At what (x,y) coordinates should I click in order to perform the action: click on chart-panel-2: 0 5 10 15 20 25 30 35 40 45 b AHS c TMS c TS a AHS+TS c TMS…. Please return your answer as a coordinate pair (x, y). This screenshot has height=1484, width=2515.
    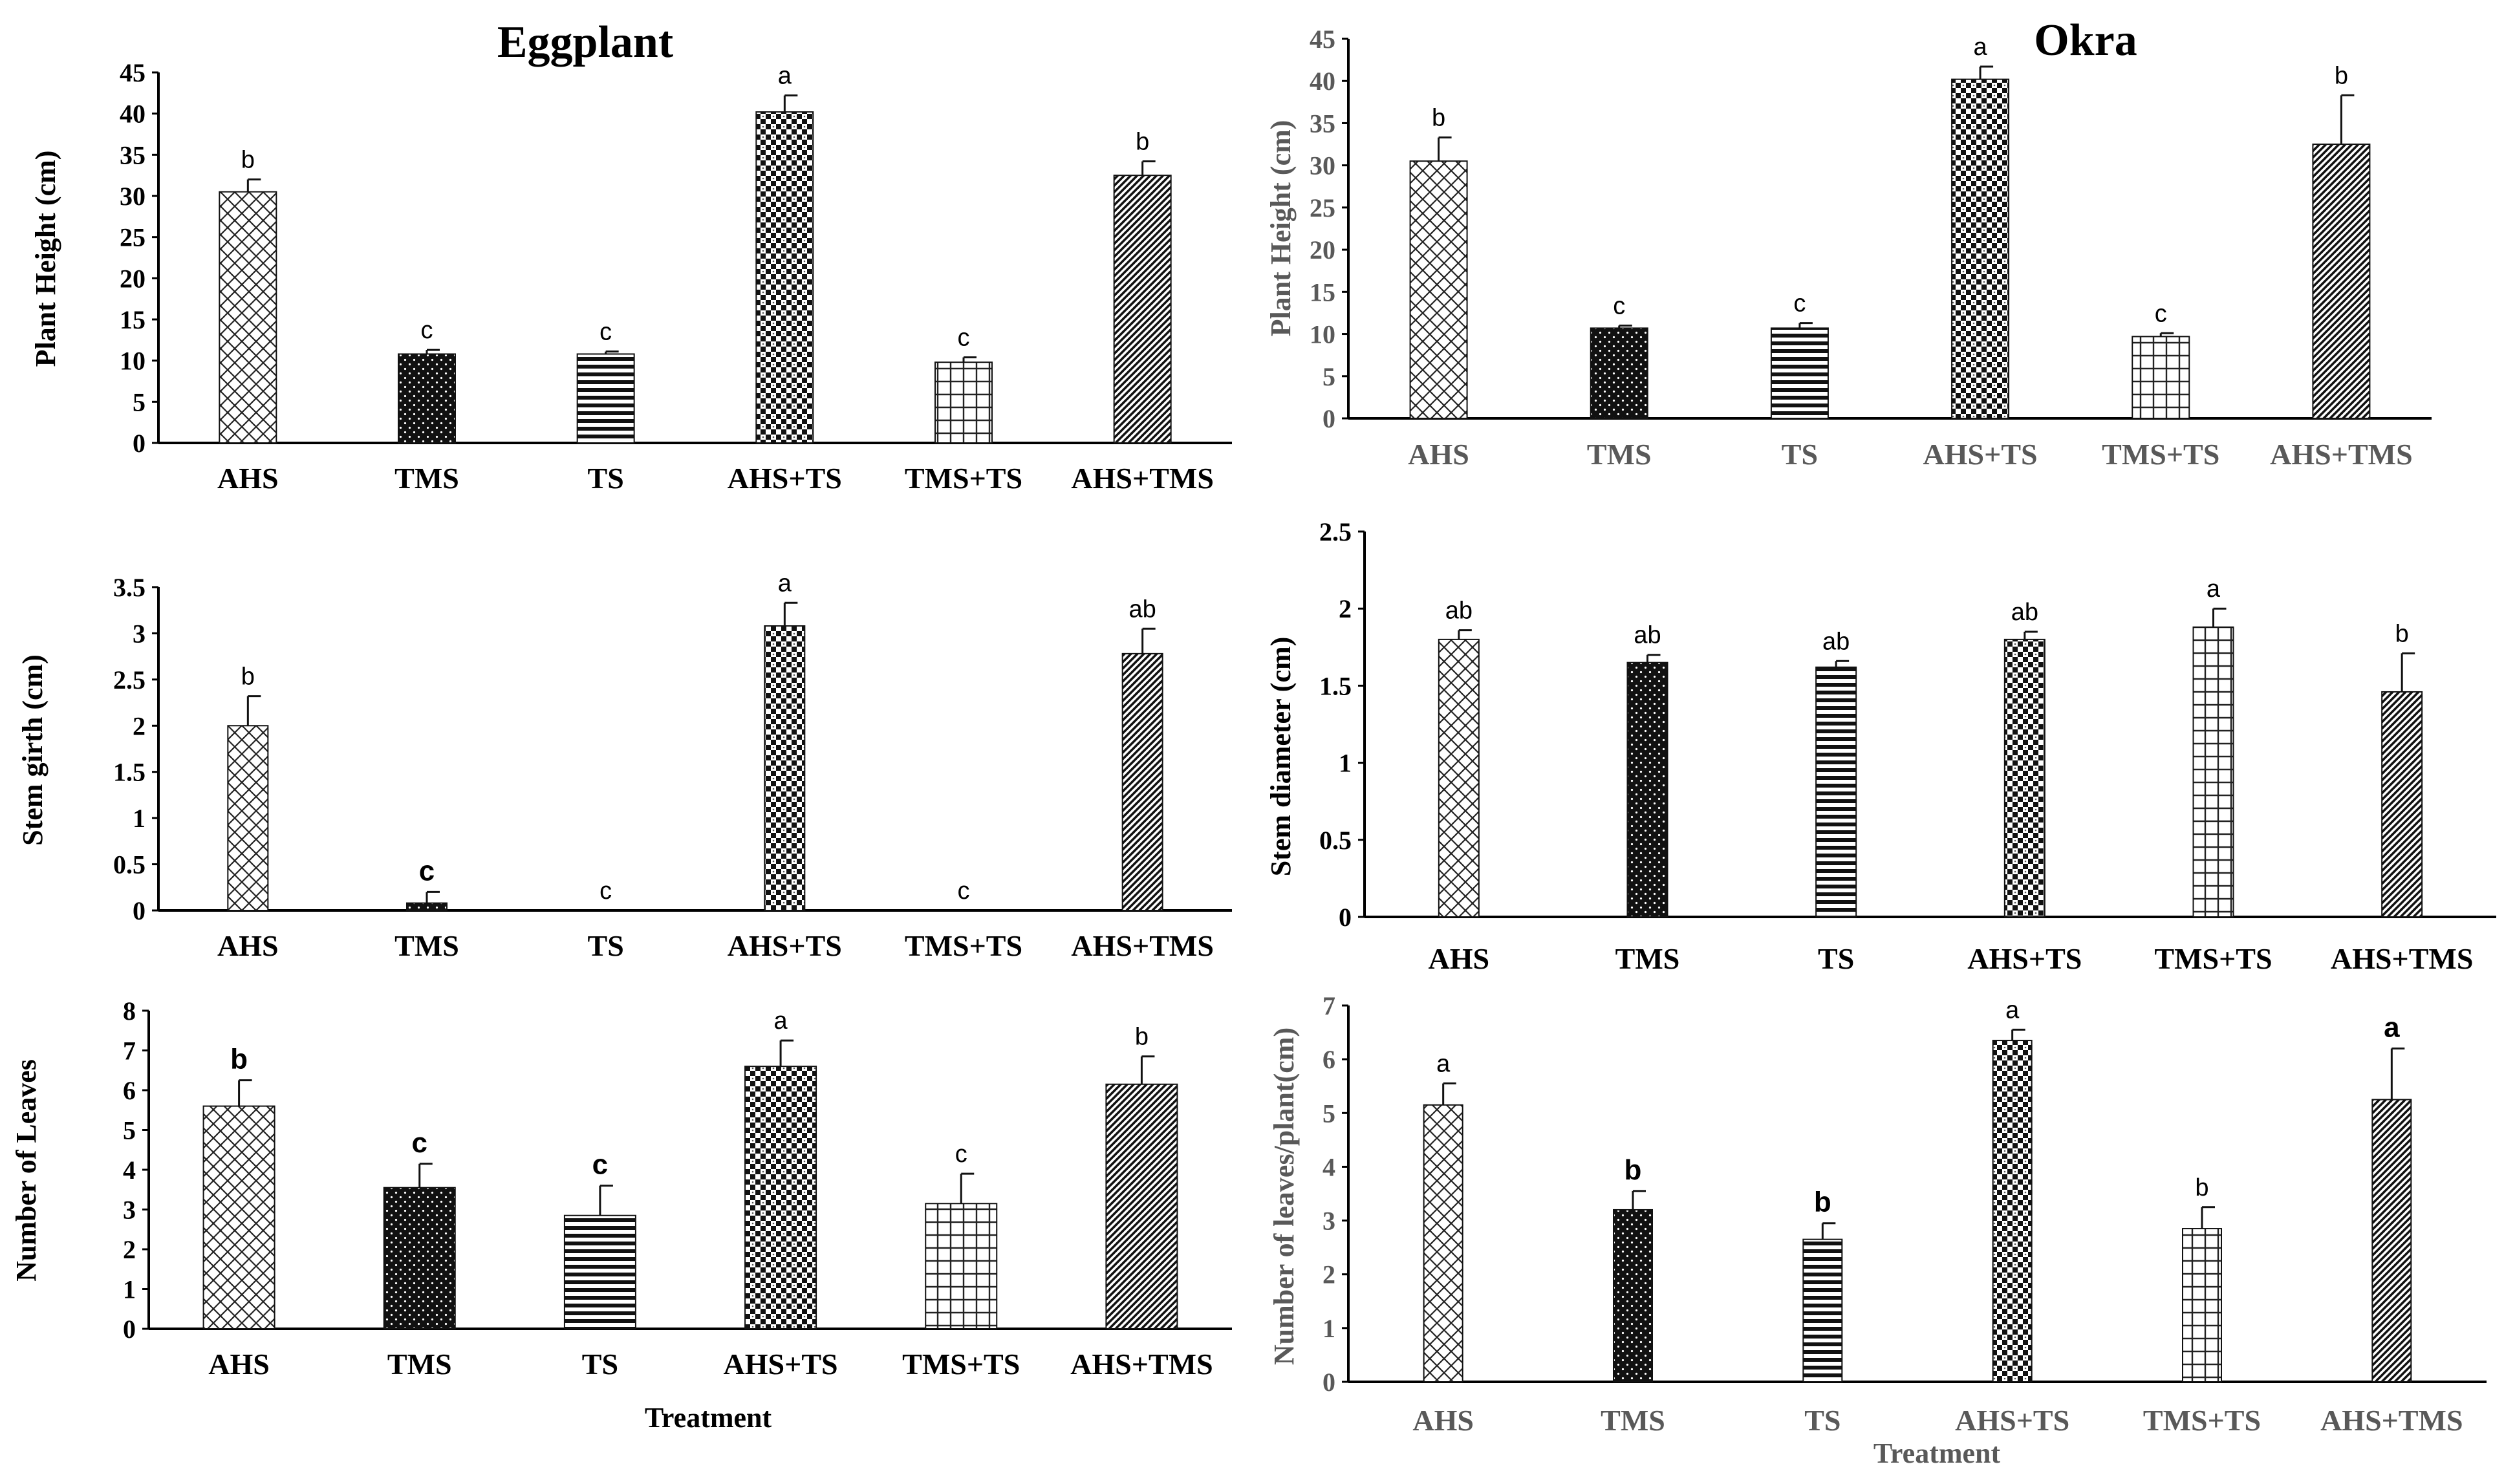
    Looking at the image, I should click on (1848, 243).